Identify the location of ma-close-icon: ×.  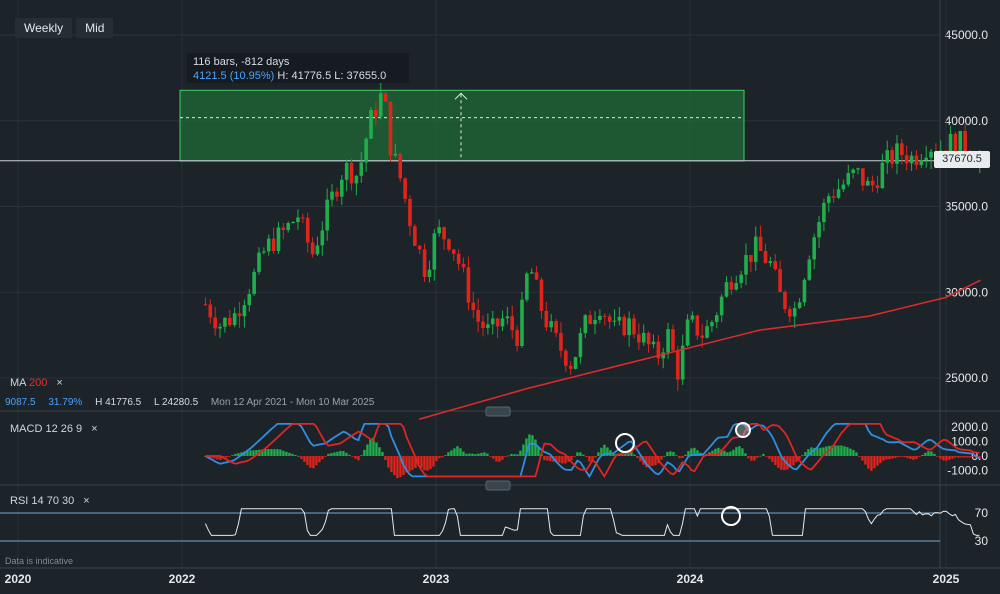
(59, 383).